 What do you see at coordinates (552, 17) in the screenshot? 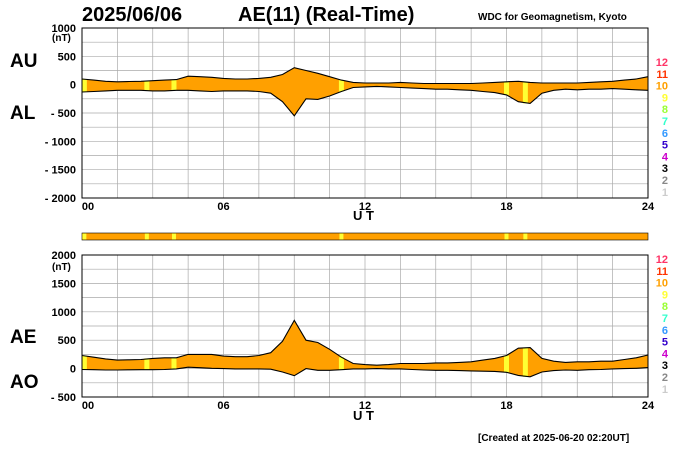
I see `data-source: WDC for Geomagnetism, Kyoto` at bounding box center [552, 17].